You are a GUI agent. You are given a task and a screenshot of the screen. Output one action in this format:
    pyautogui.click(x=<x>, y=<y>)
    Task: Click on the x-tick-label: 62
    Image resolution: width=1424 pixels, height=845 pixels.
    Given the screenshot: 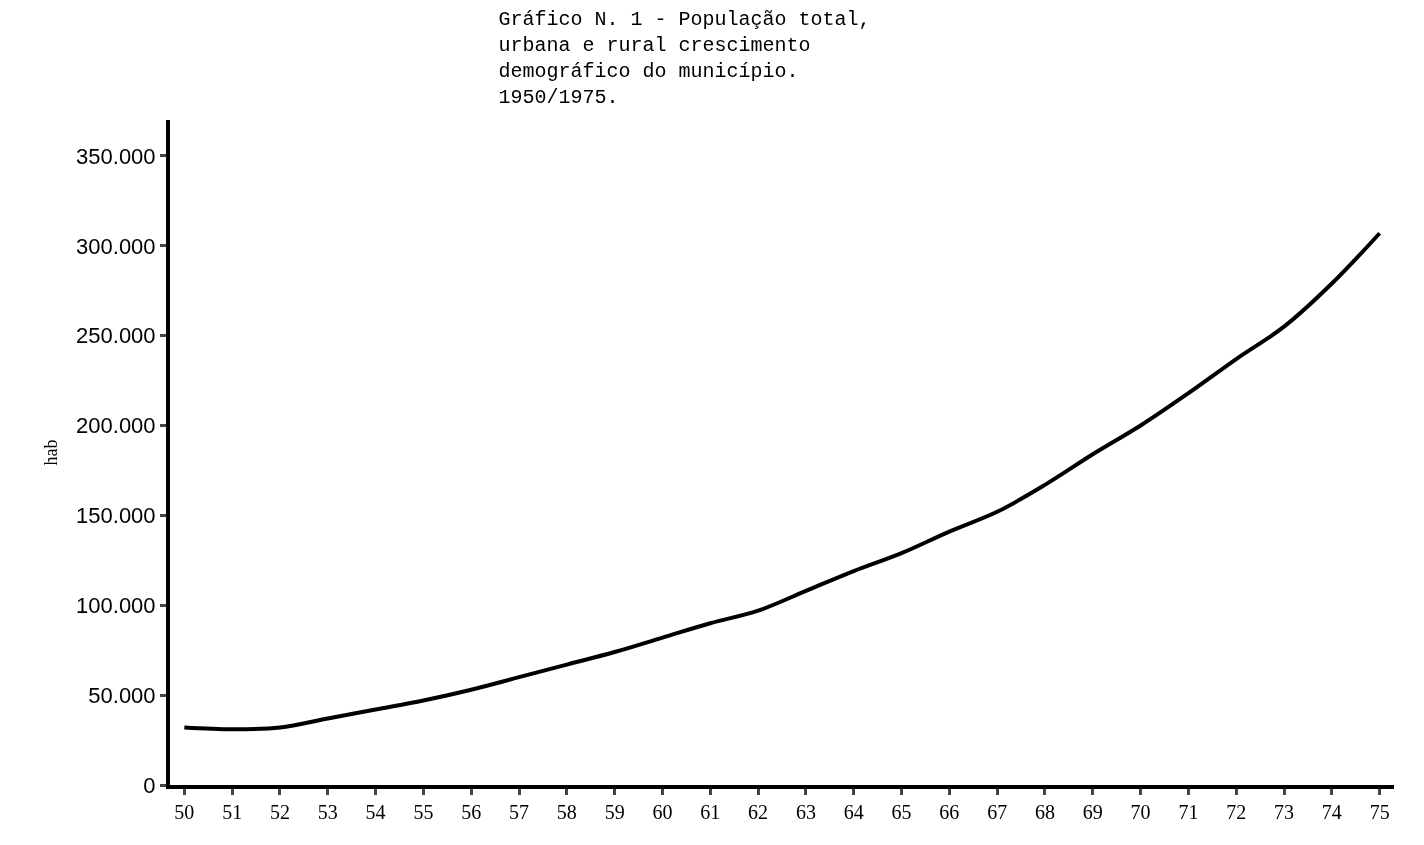 What is the action you would take?
    pyautogui.click(x=758, y=812)
    